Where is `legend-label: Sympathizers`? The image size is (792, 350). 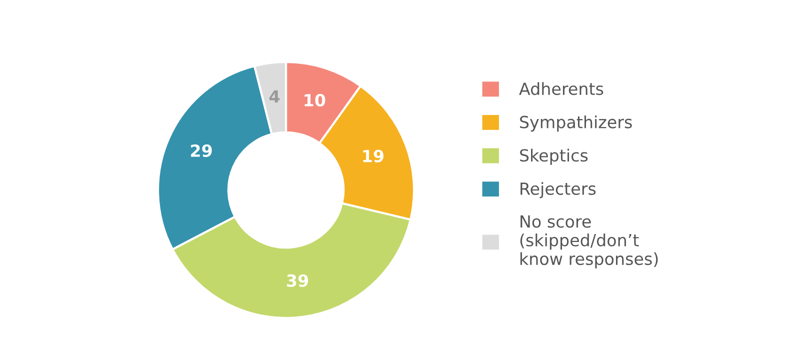
legend-label: Sympathizers is located at coordinates (576, 123).